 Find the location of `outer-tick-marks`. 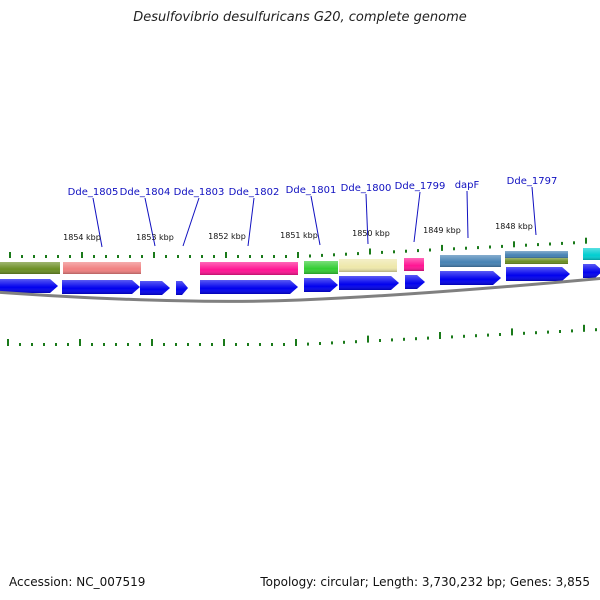

outer-tick-marks is located at coordinates (298, 247).